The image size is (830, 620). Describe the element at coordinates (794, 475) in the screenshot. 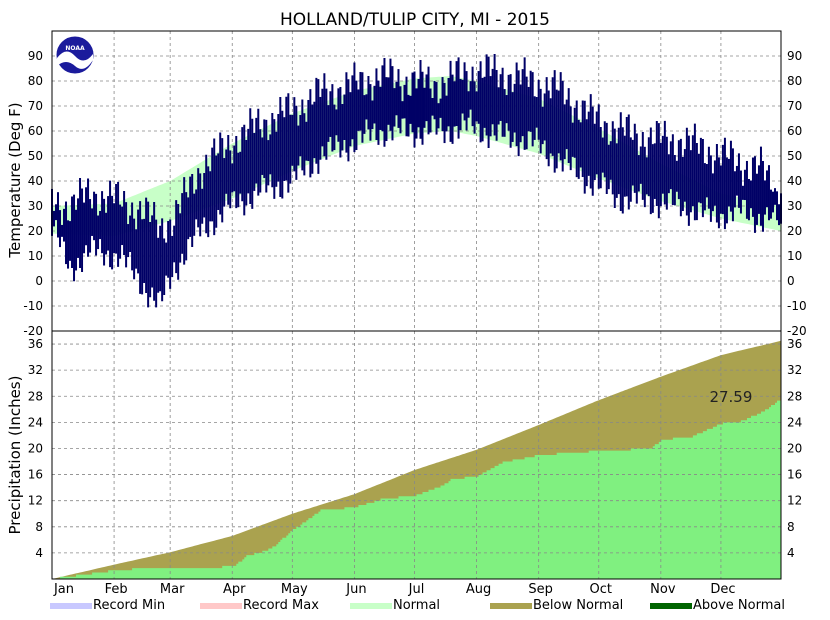

I see `precipitation-tick-label-right: 16` at that location.